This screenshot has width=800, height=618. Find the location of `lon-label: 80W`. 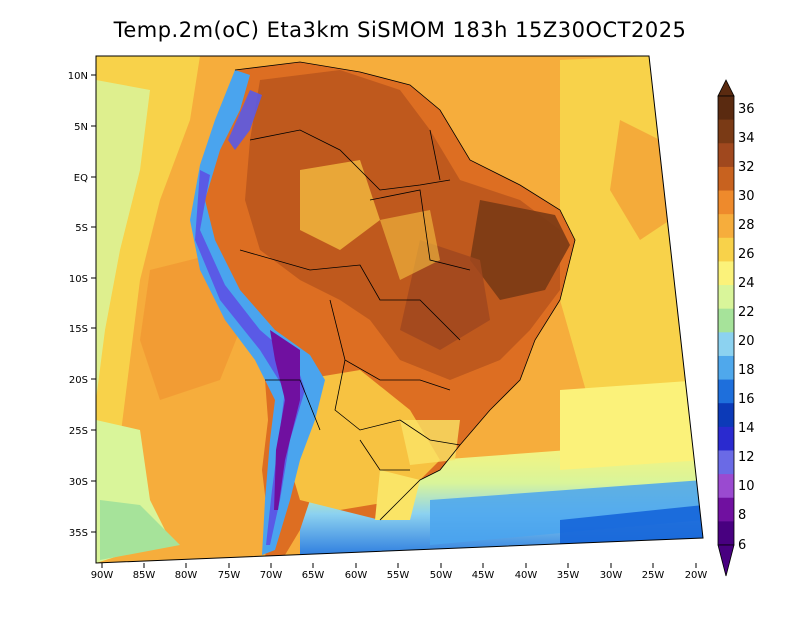

lon-label: 80W is located at coordinates (186, 575).